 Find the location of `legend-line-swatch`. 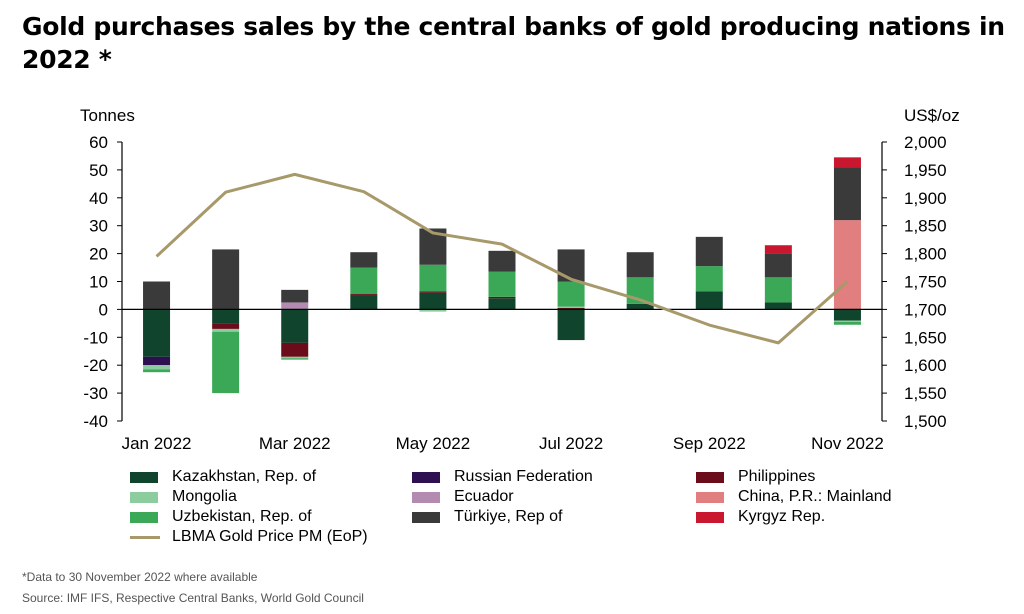

legend-line-swatch is located at coordinates (145, 537).